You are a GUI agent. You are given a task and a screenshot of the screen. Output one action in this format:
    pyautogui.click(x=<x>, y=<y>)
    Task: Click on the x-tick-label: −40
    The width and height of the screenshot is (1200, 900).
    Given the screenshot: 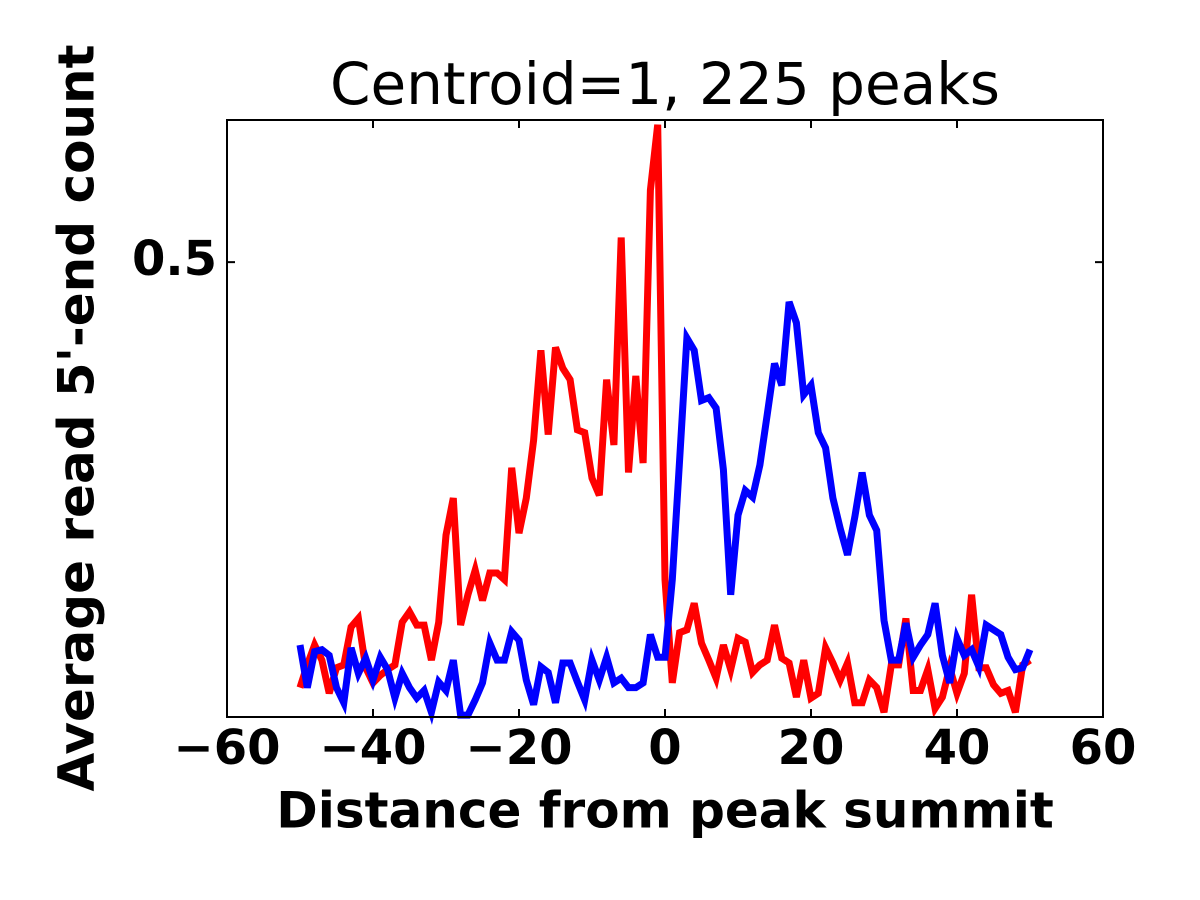 What is the action you would take?
    pyautogui.click(x=372, y=748)
    